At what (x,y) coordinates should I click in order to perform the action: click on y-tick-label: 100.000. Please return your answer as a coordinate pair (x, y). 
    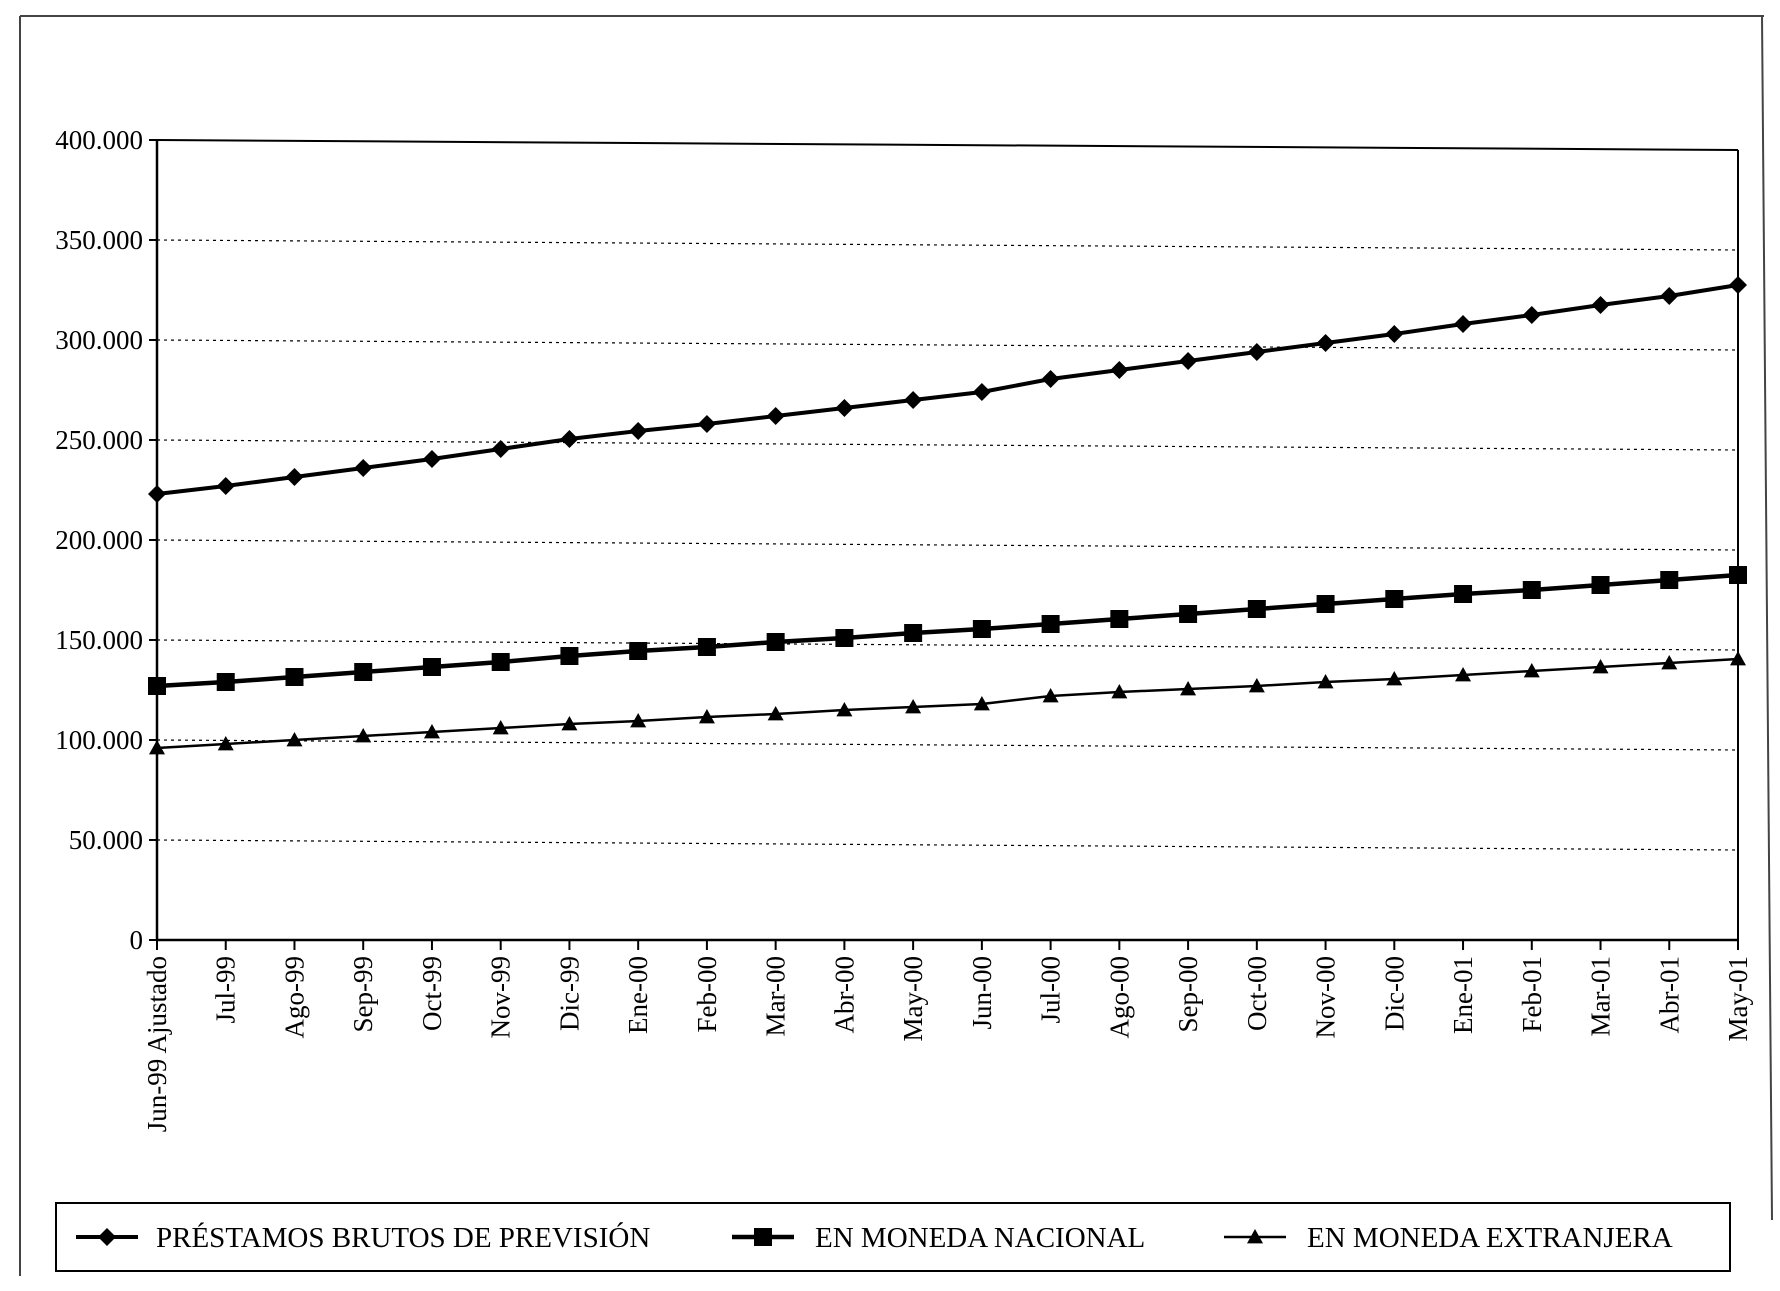
    Looking at the image, I should click on (99, 740).